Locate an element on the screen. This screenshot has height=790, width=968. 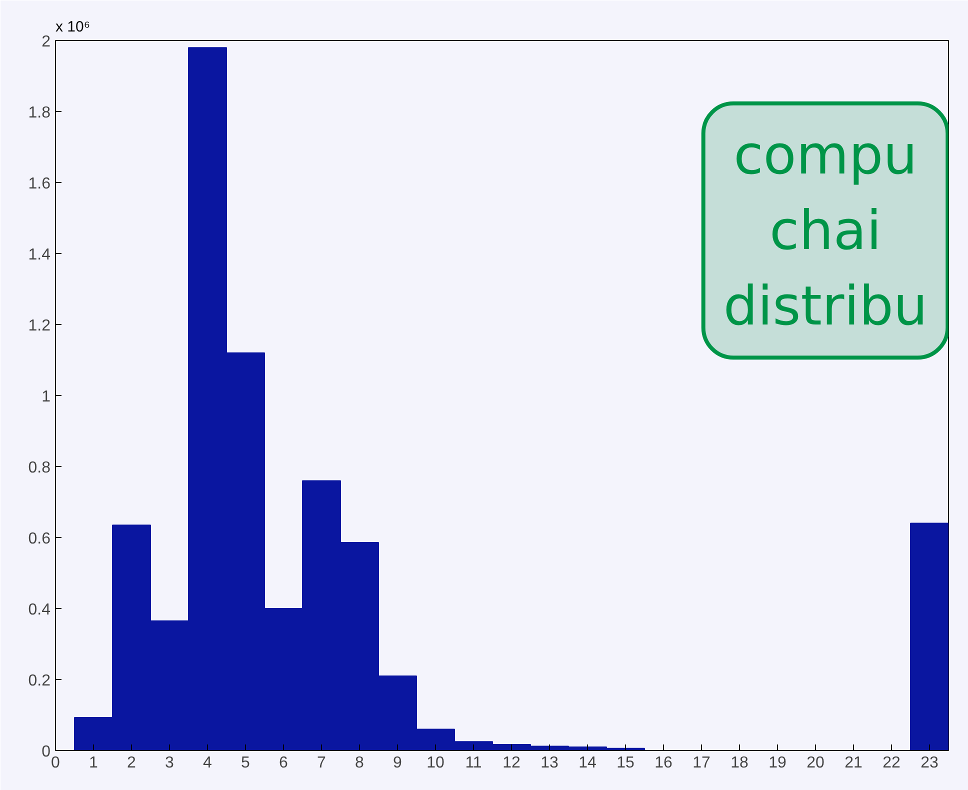
x-tick-label: 20 is located at coordinates (815, 763).